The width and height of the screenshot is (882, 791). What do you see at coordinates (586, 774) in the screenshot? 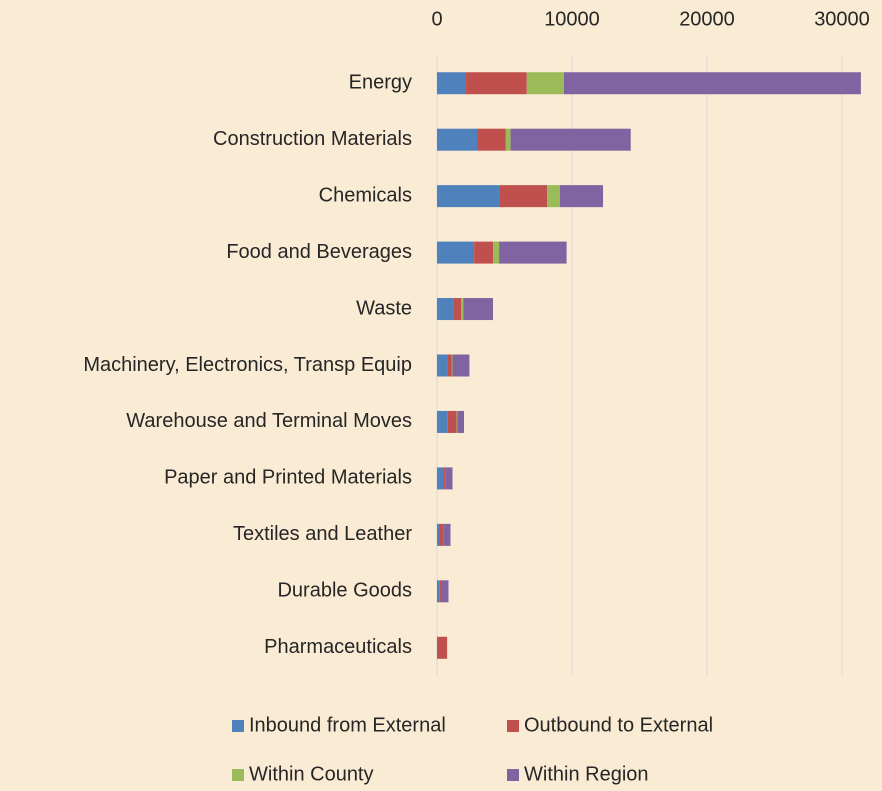
I see `legend-label: Within Region` at bounding box center [586, 774].